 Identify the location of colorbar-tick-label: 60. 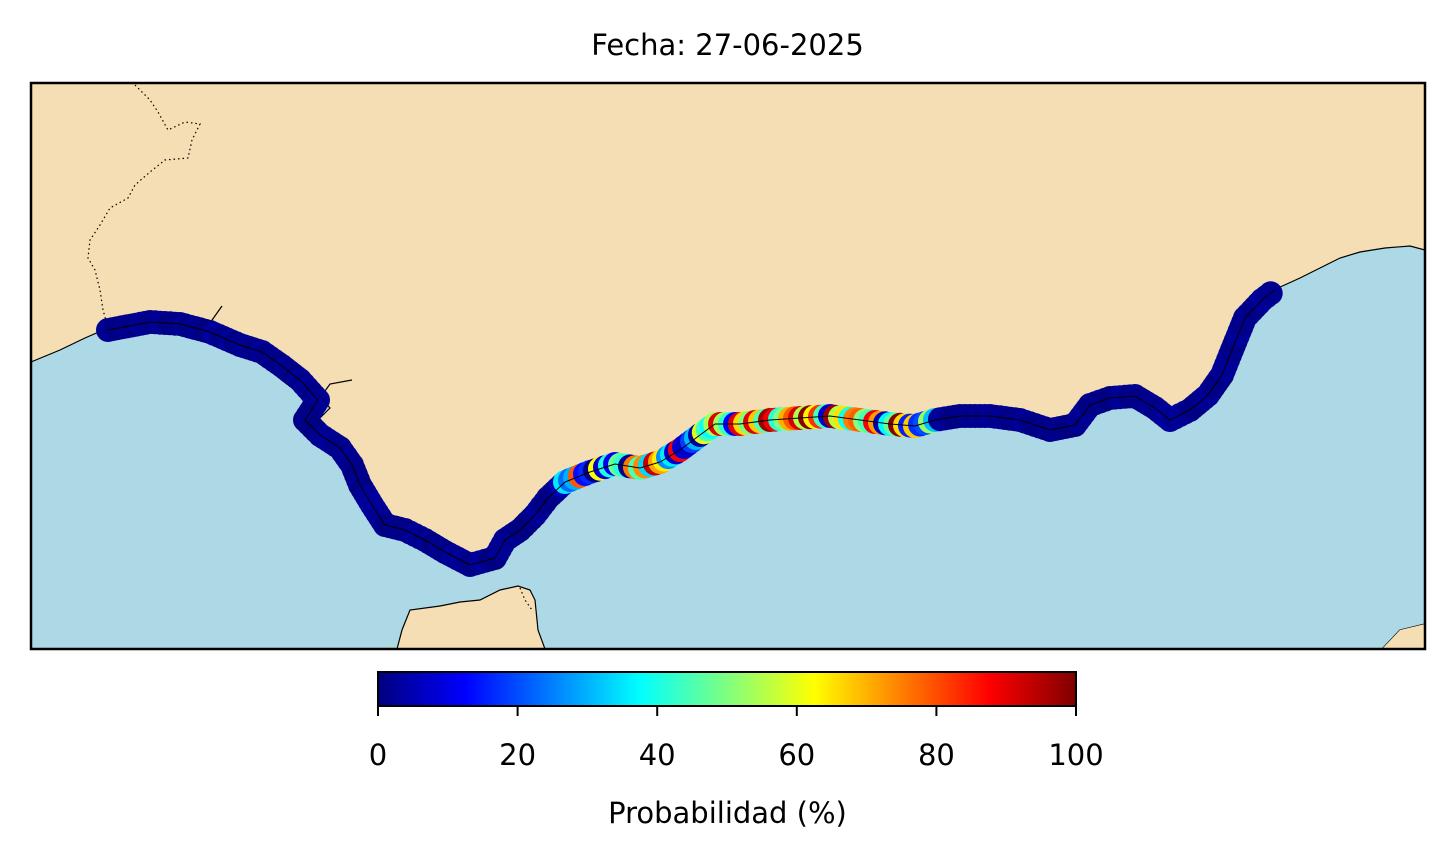
(797, 755).